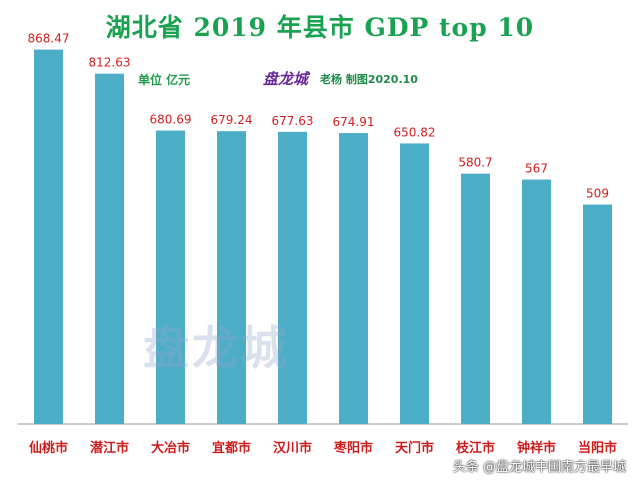  Describe the element at coordinates (536, 169) in the screenshot. I see `value-label-9: 567` at that location.